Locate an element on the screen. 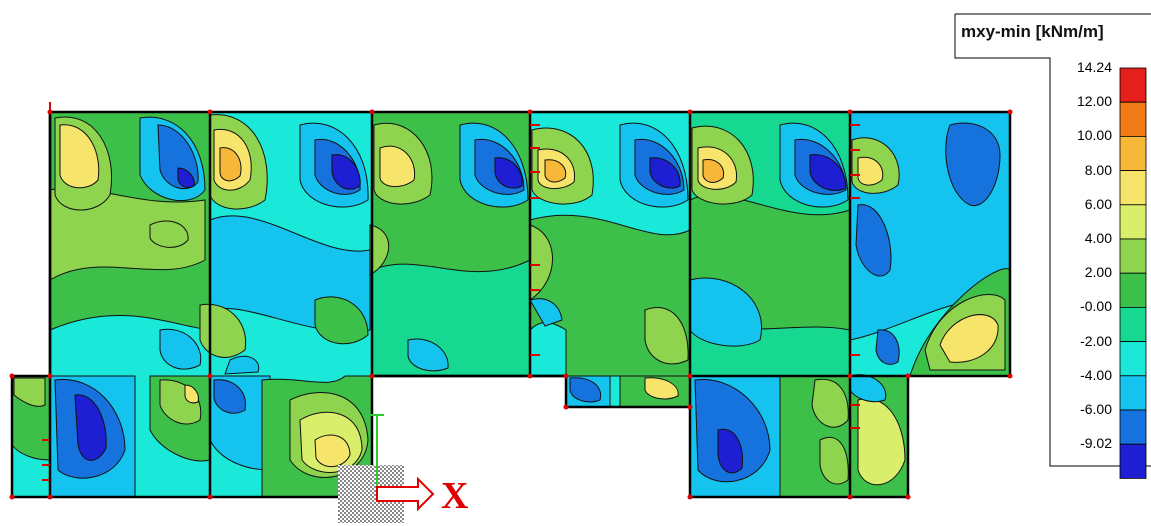 The height and width of the screenshot is (526, 1151). legend-tick-label: 2.00 is located at coordinates (1098, 272).